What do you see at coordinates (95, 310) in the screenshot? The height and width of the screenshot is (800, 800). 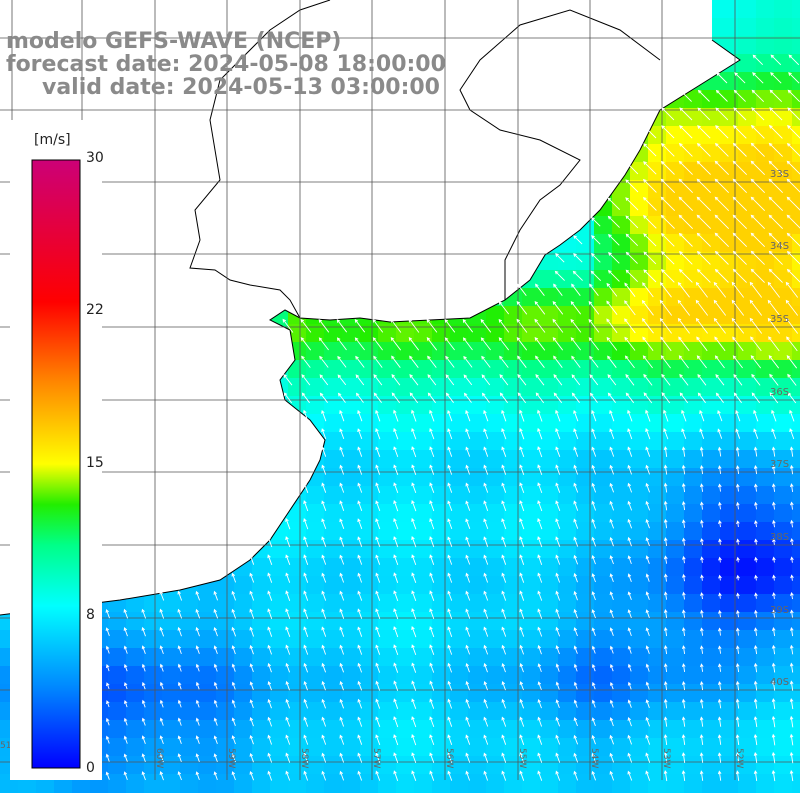 I see `colorbar-tick-22: 22` at bounding box center [95, 310].